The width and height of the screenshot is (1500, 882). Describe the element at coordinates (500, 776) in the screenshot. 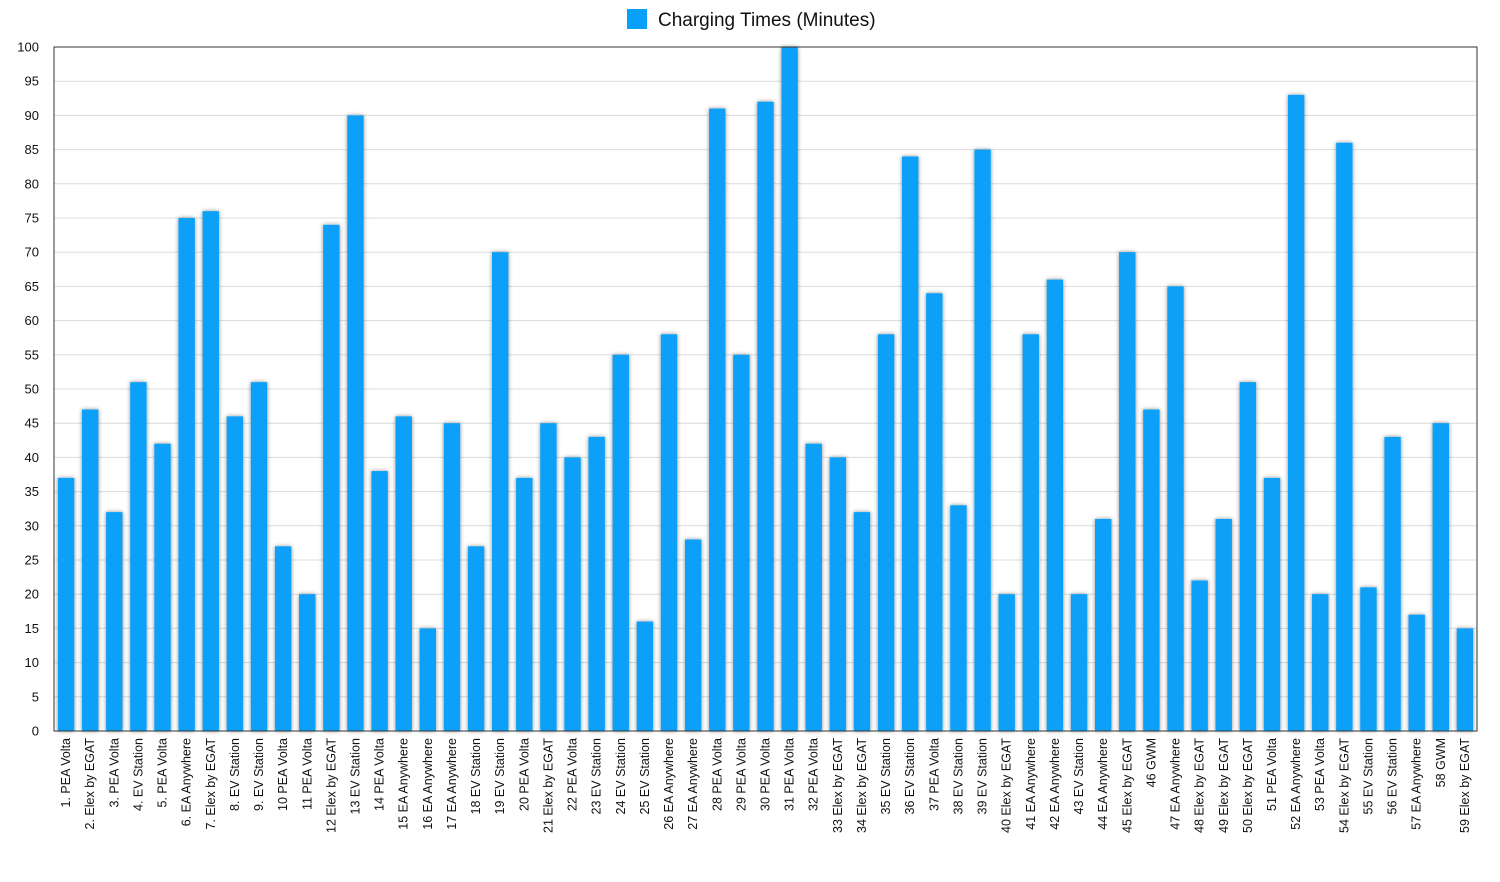

I see `x-tick-label: 19 EV Station` at that location.